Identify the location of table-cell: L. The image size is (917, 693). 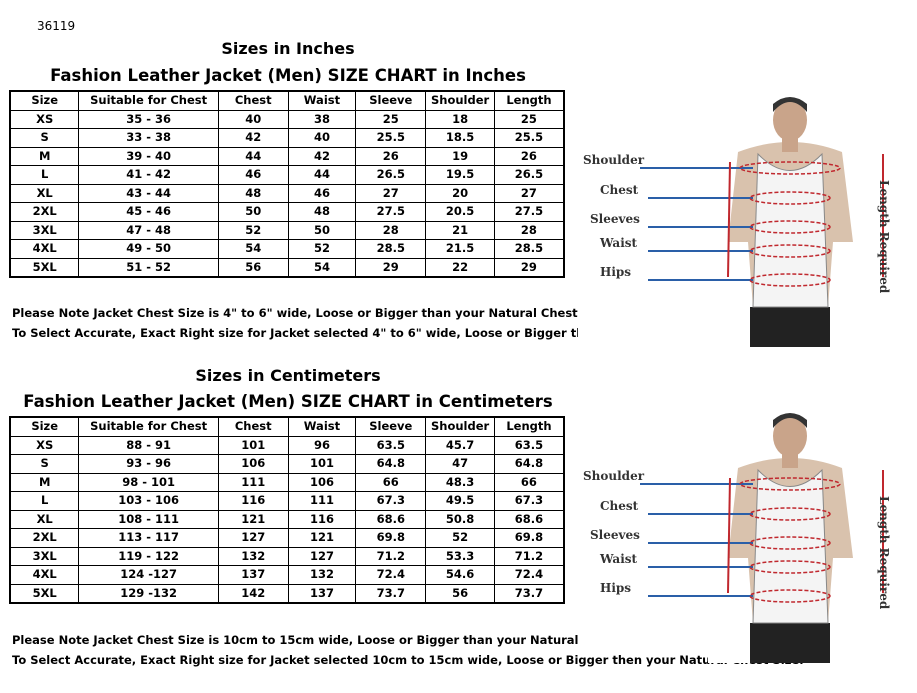
(44, 175).